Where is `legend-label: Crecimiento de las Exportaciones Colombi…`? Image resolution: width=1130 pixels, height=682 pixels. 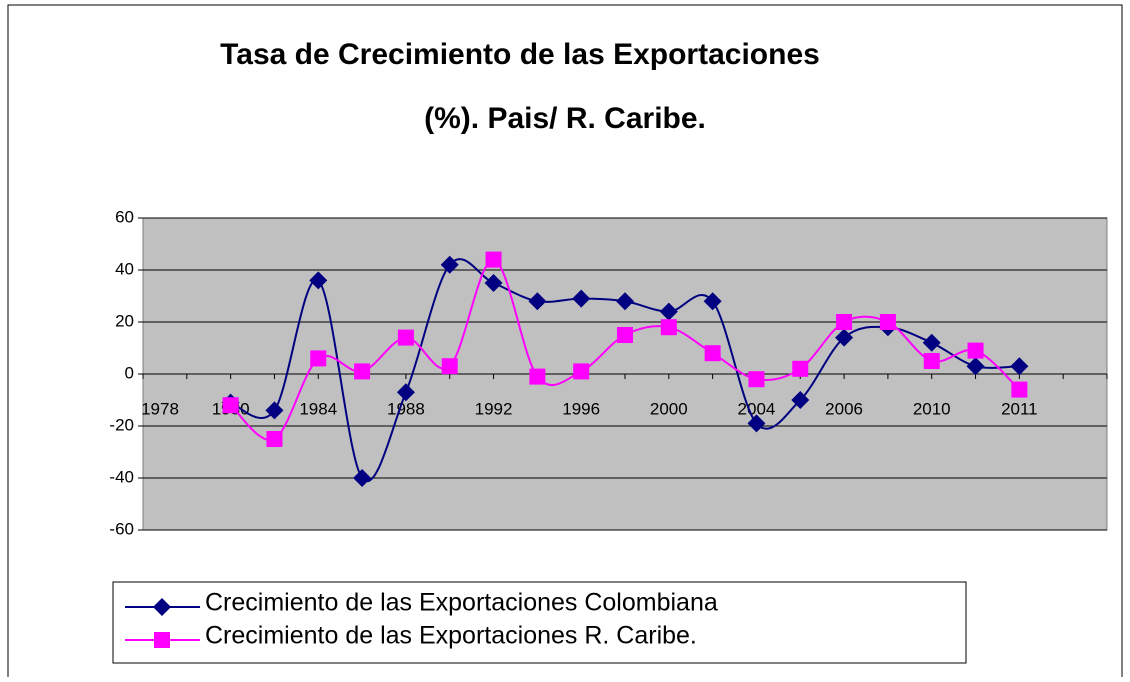 legend-label: Crecimiento de las Exportaciones Colombi… is located at coordinates (461, 603).